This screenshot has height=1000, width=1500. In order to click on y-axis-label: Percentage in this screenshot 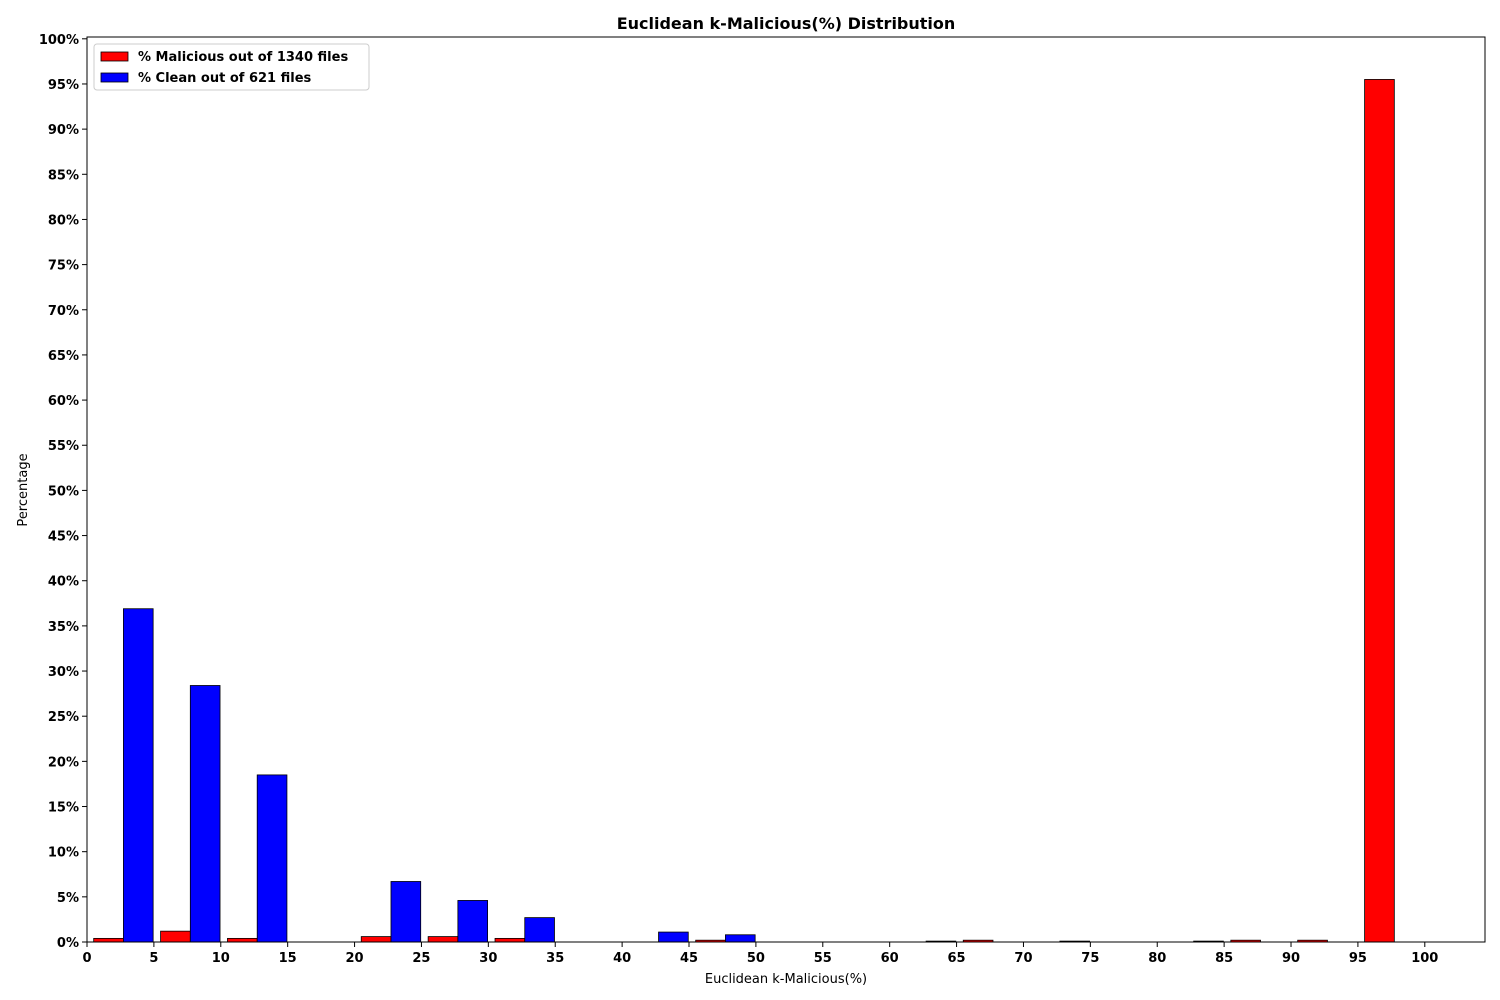, I will do `click(23, 489)`.